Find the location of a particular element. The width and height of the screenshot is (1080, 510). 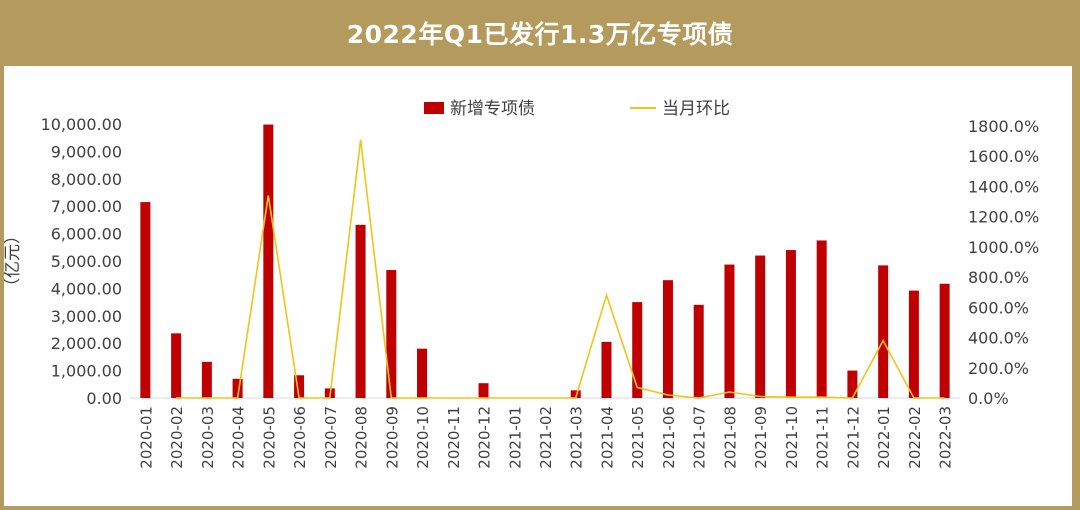

x-tick-label: 2021-05 is located at coordinates (638, 437).